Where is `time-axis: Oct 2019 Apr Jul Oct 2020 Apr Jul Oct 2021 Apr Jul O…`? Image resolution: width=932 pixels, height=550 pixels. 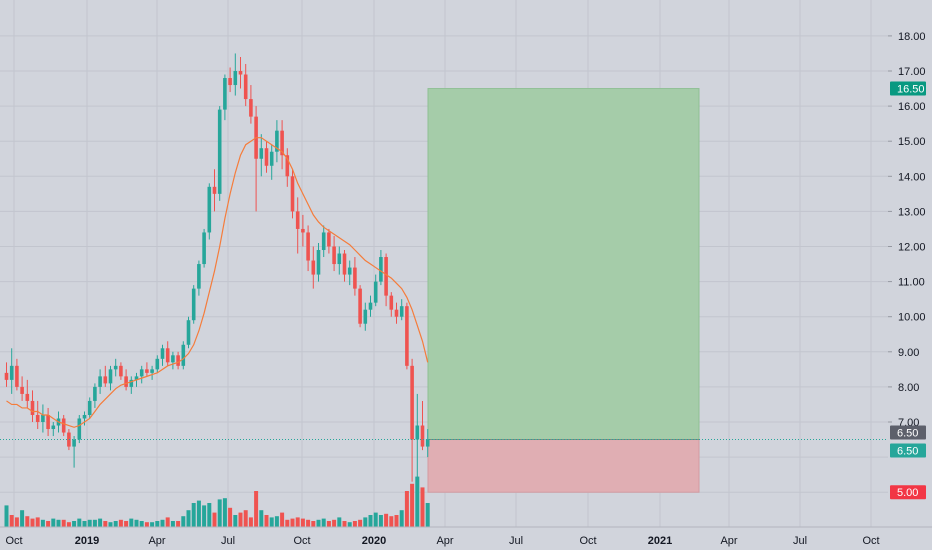 time-axis: Oct 2019 Apr Jul Oct 2020 Apr Jul Oct 2021 Apr Jul O… is located at coordinates (466, 538).